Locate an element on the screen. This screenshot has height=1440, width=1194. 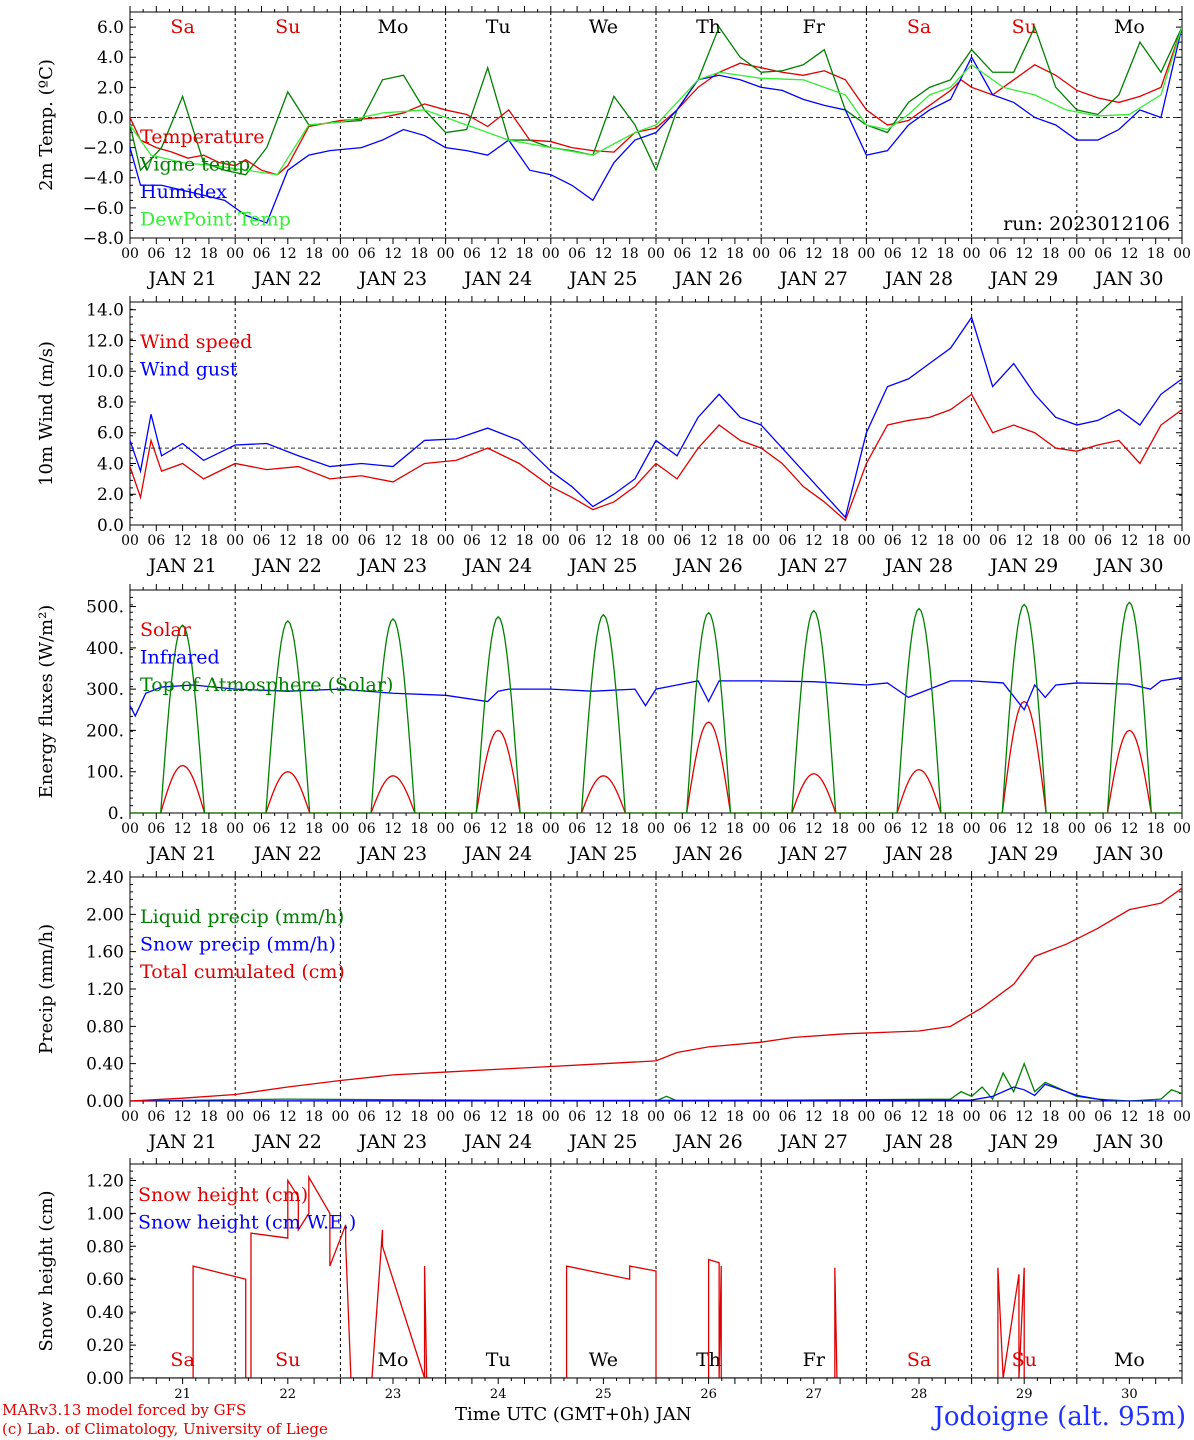
y-tick-label: 300. is located at coordinates (105, 690).